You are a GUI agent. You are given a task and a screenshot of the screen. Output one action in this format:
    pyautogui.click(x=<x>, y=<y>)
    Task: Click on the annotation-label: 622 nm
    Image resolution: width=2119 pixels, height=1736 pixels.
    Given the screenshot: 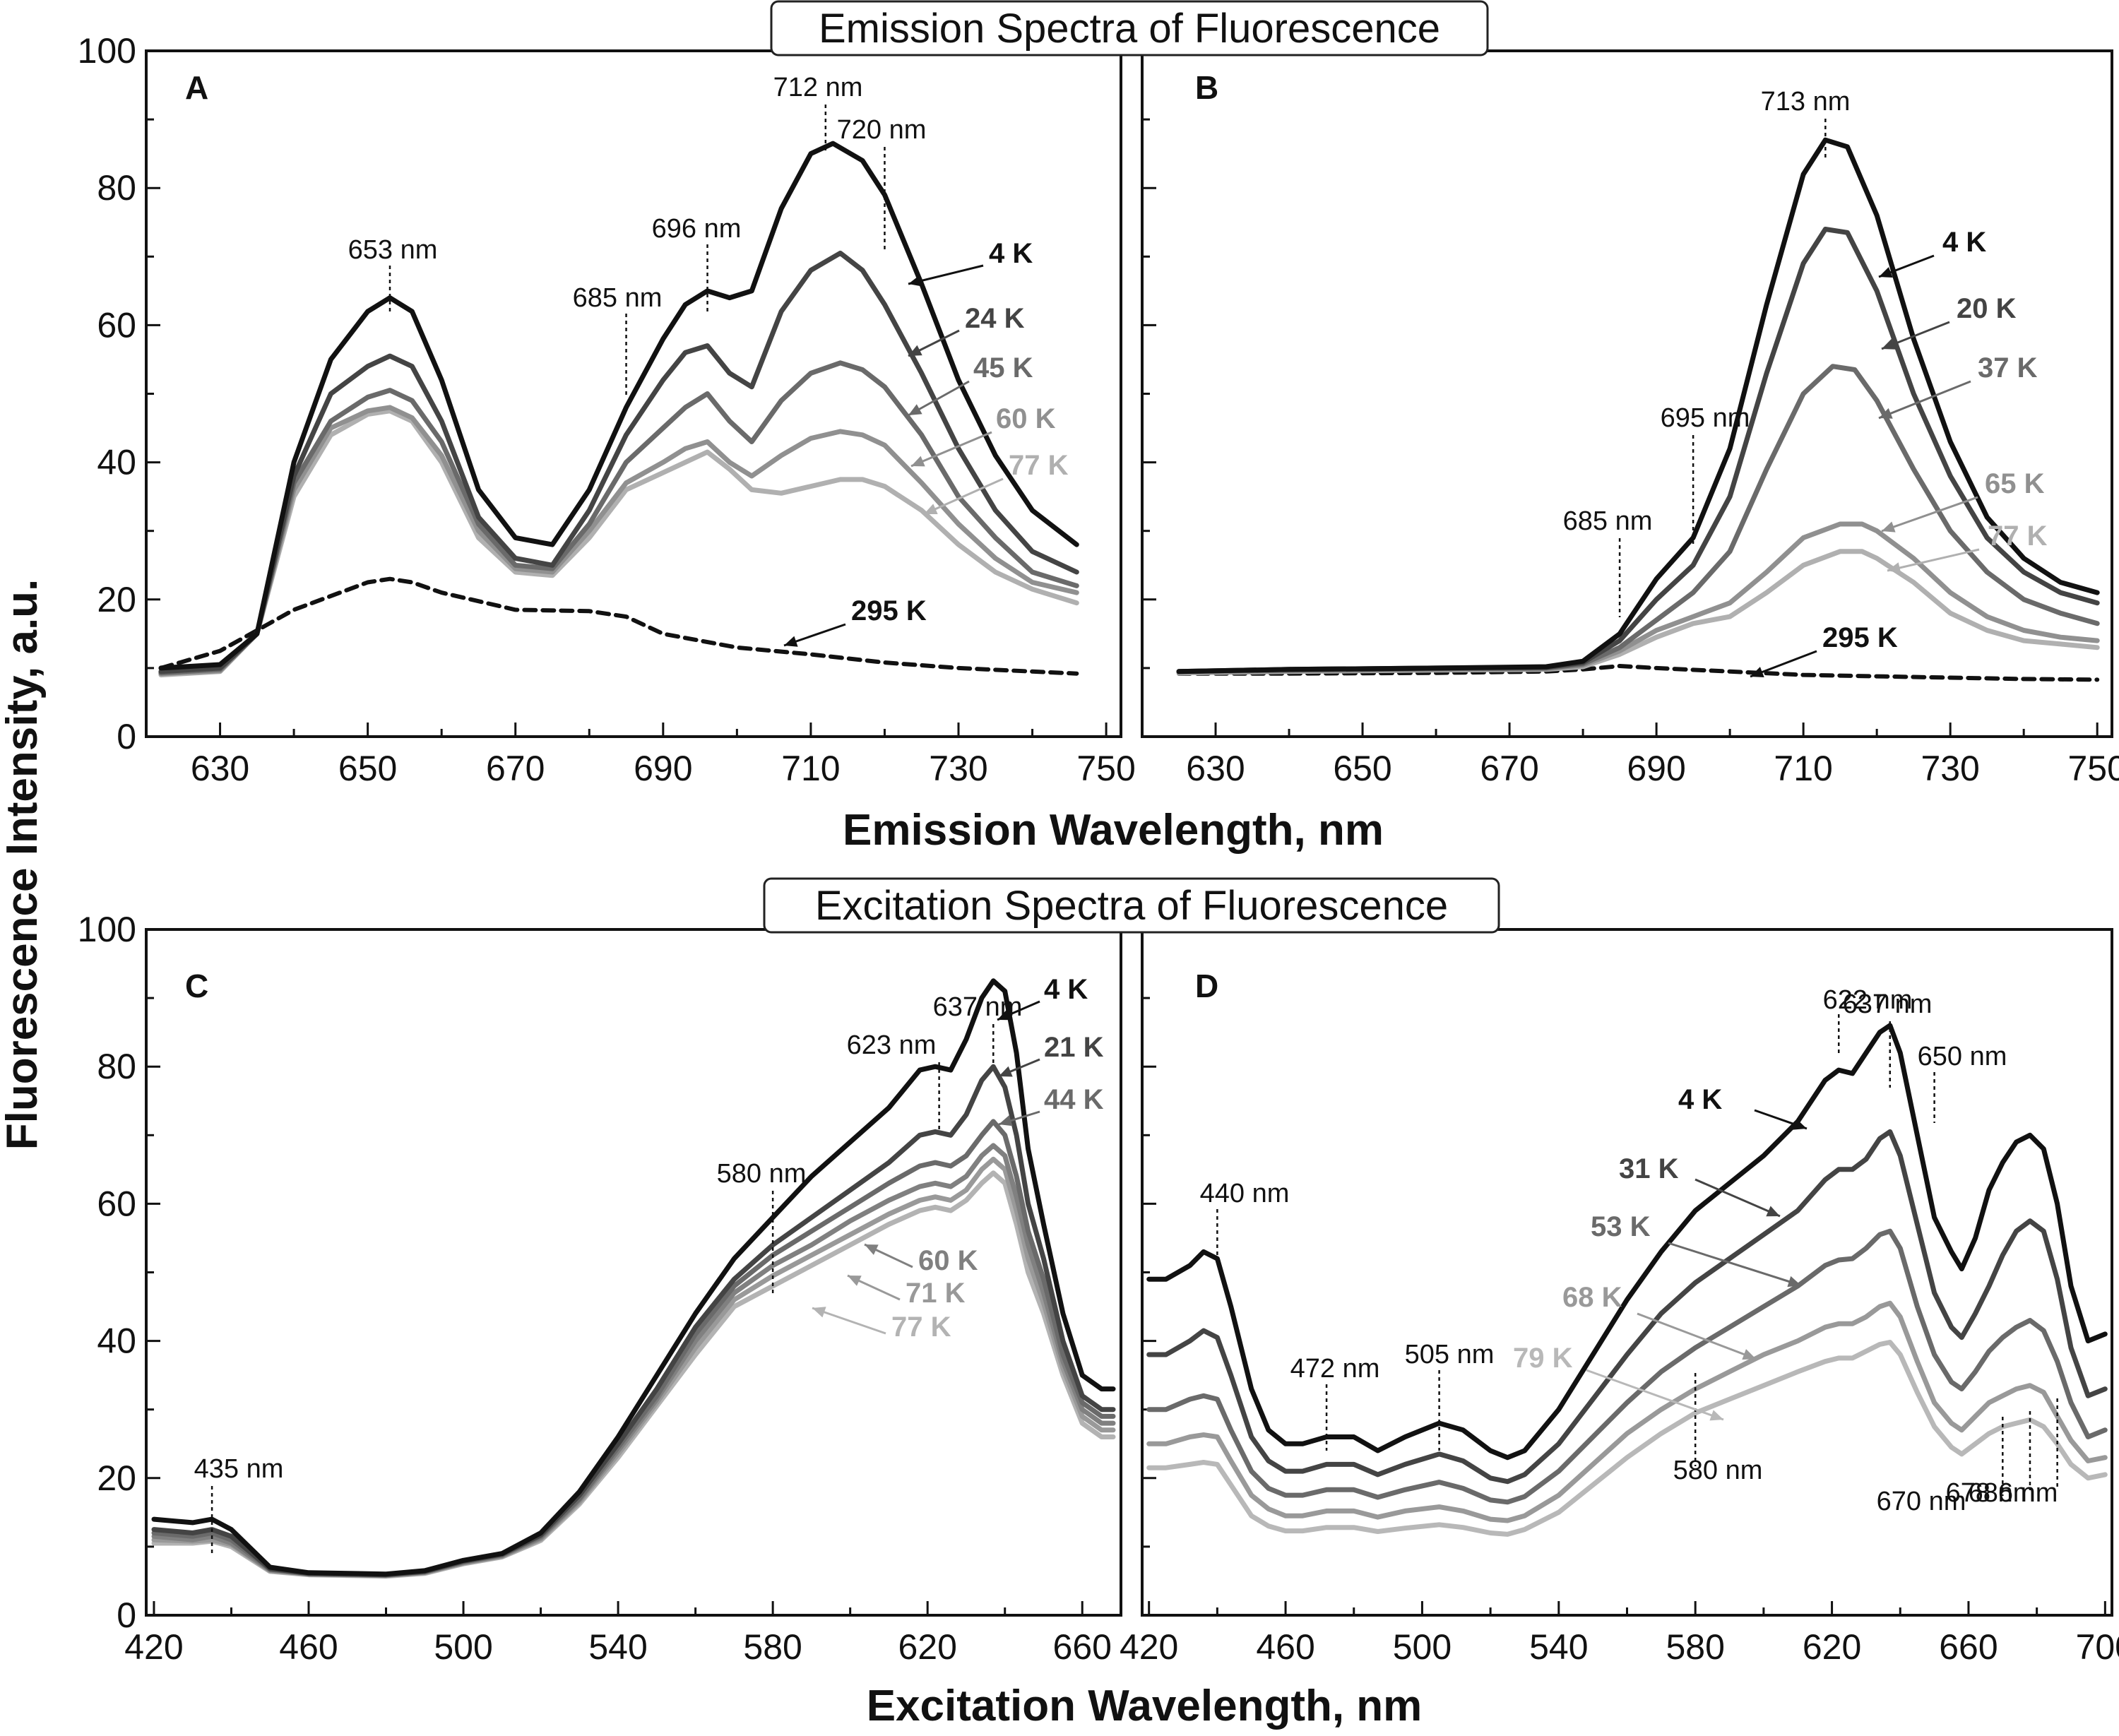 What is the action you would take?
    pyautogui.click(x=1868, y=1000)
    